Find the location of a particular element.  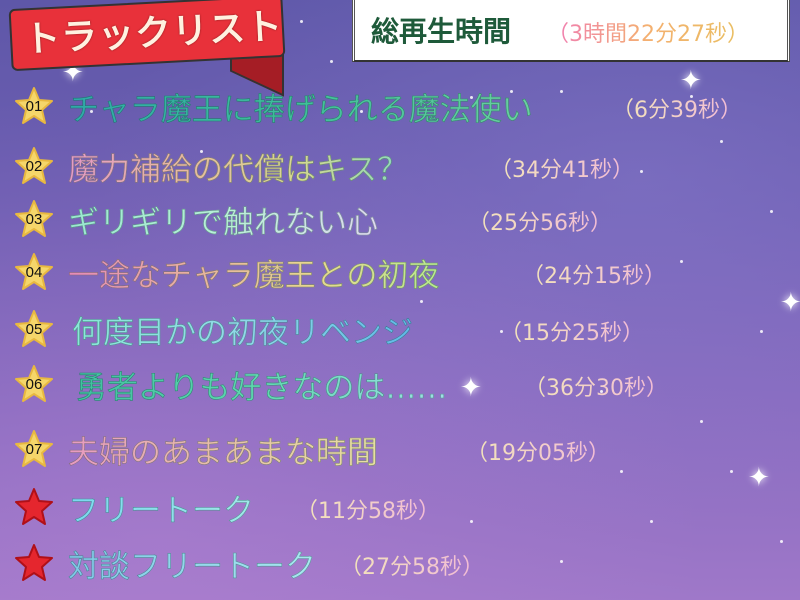

track-number-star-icon: 03 is located at coordinates (34, 219).